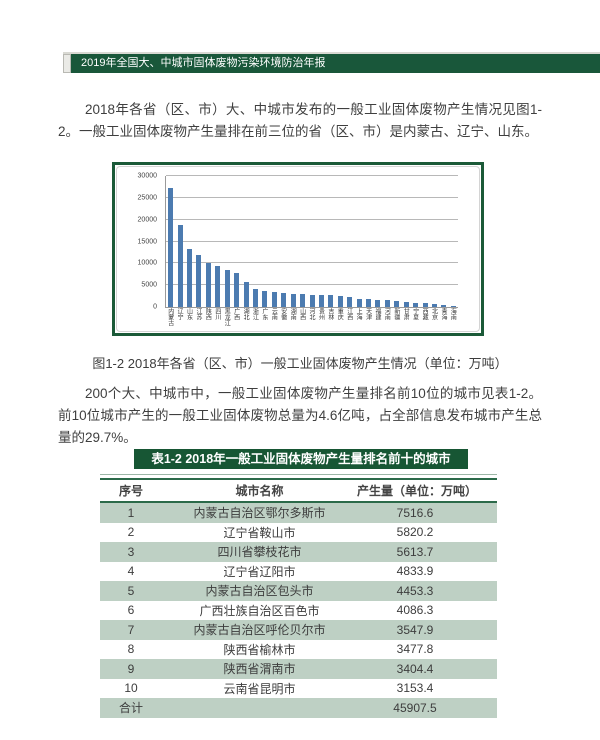 The image size is (600, 740). I want to click on x-tick-label: 山西, so click(301, 314).